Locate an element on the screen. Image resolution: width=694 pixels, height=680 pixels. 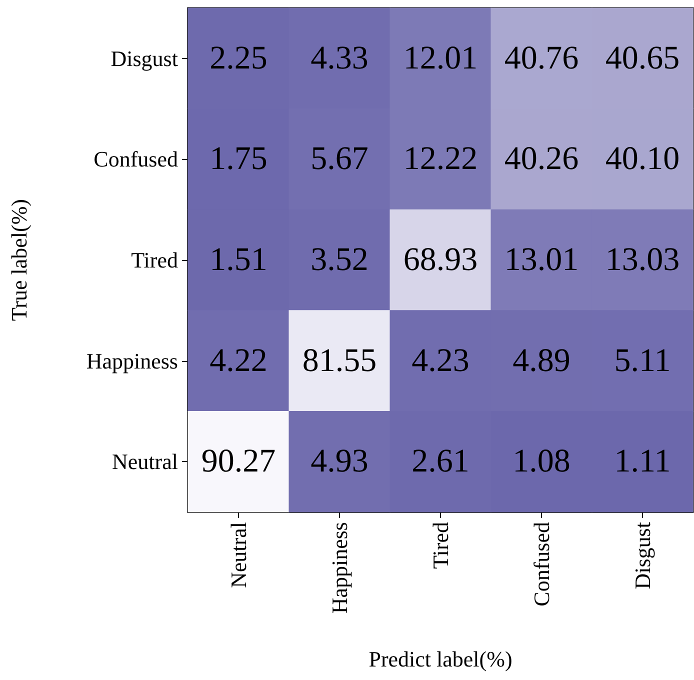
x-tick-label: Confused is located at coordinates (541, 564).